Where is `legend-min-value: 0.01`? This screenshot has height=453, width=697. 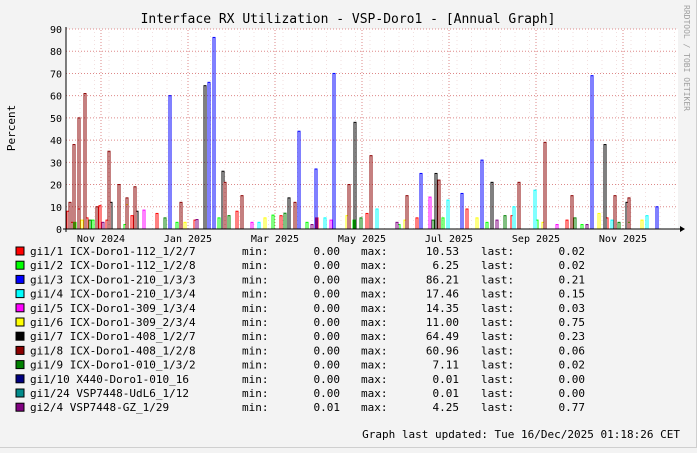
legend-min-value: 0.01 is located at coordinates (327, 407).